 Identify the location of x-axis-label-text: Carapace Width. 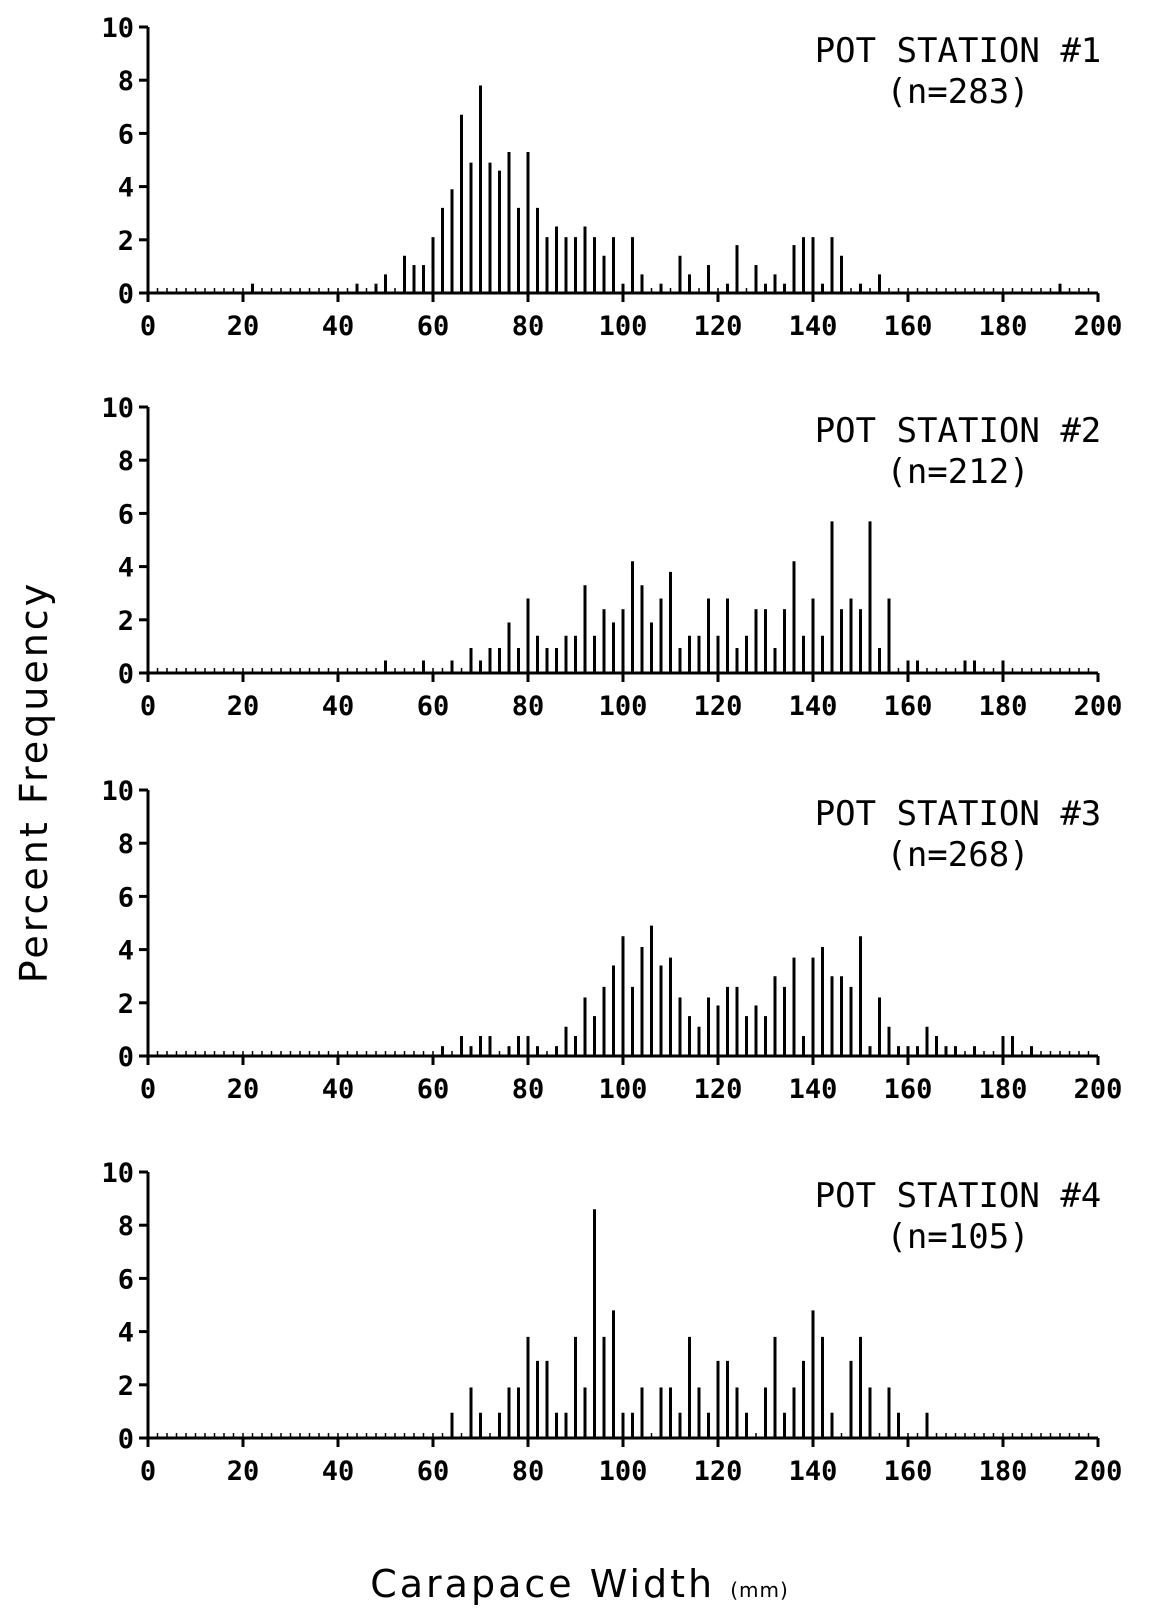
(543, 1584).